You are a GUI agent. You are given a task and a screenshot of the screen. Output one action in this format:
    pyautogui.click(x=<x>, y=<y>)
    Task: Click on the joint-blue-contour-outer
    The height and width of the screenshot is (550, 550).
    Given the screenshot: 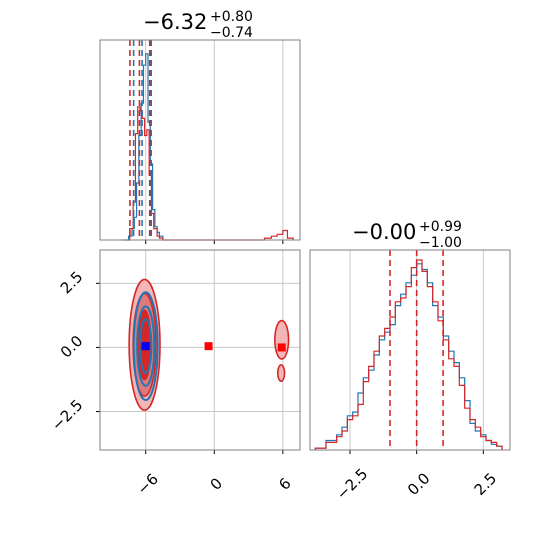 What is the action you would take?
    pyautogui.click(x=145, y=346)
    